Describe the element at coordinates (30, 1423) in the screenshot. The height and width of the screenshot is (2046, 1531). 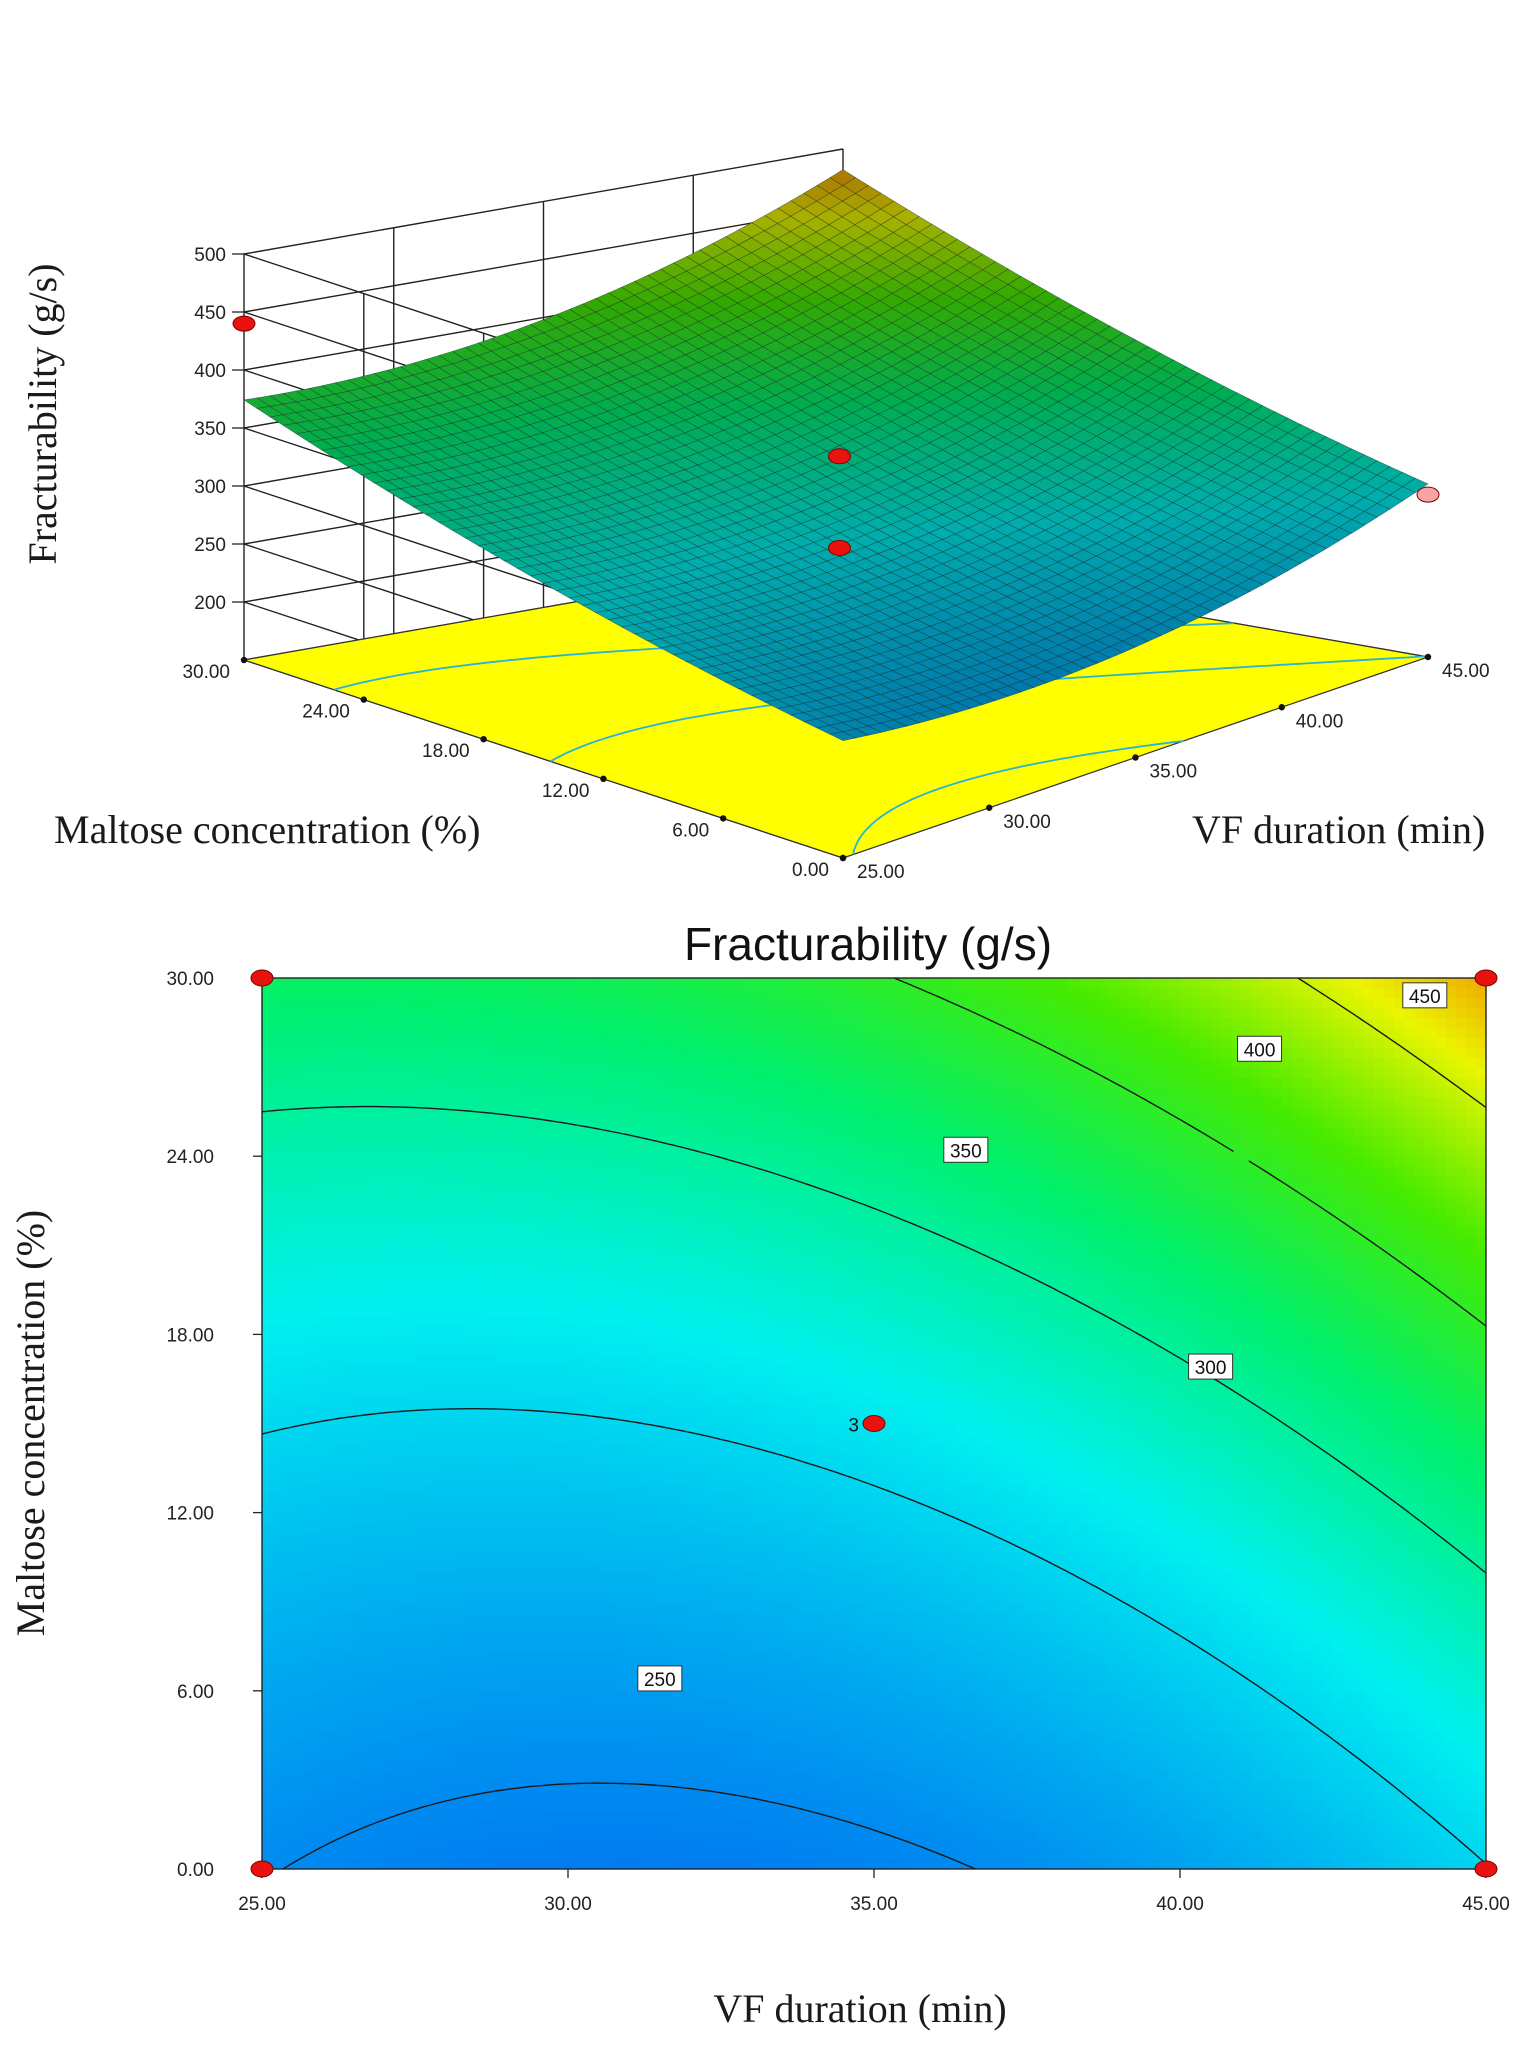
I see `contour-y-axis-title: Maltose concentration (%)` at that location.